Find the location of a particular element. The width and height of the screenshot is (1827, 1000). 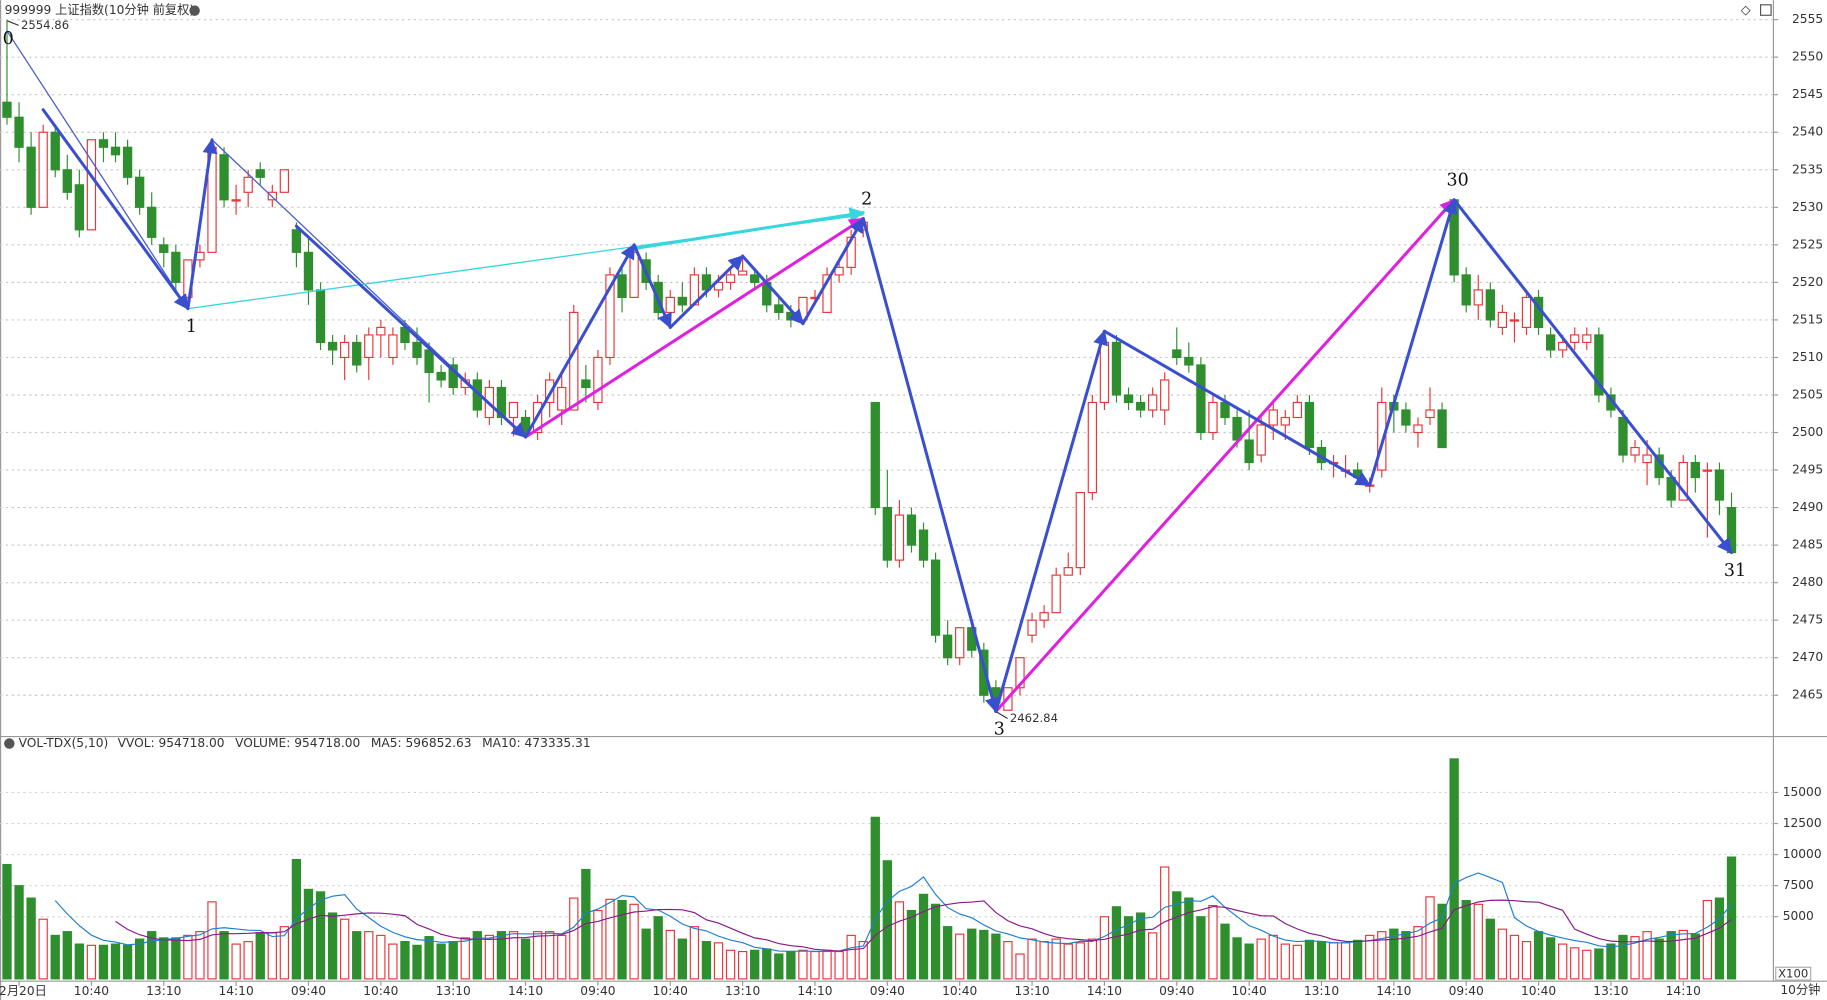

vol-settings-icon is located at coordinates (9, 743).